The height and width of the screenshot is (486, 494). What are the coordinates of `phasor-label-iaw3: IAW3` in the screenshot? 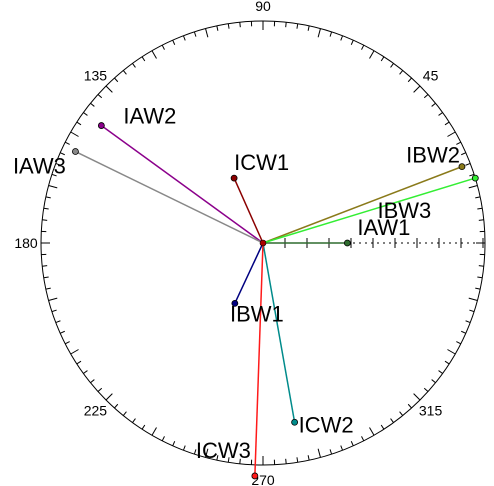 It's located at (39, 166).